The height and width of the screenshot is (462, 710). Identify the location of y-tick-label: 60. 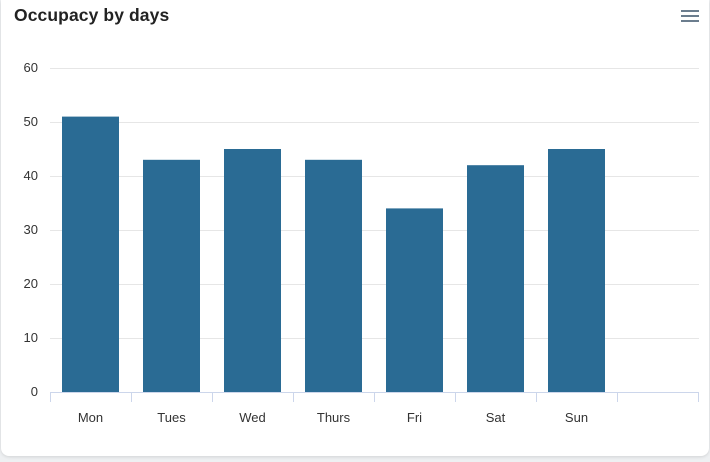
(31, 67).